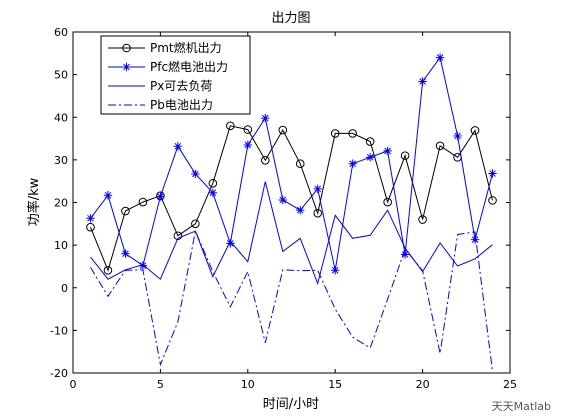 Image resolution: width=561 pixels, height=420 pixels. I want to click on x-tick-label: 25, so click(510, 384).